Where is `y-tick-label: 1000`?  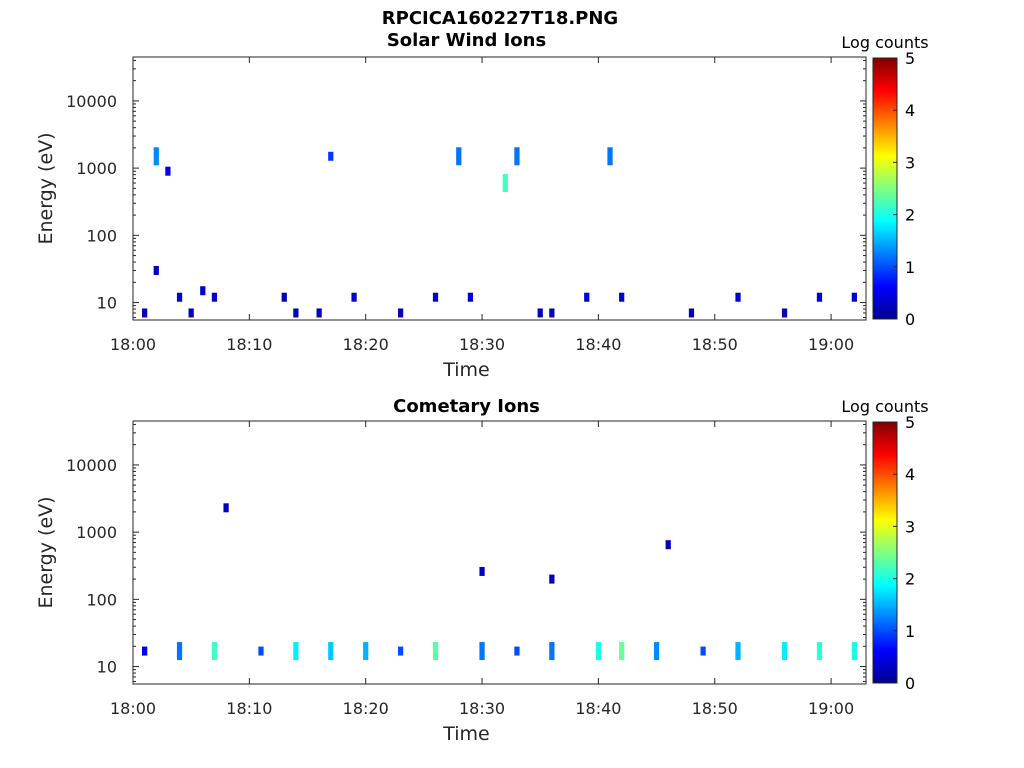
y-tick-label: 1000 is located at coordinates (96, 532).